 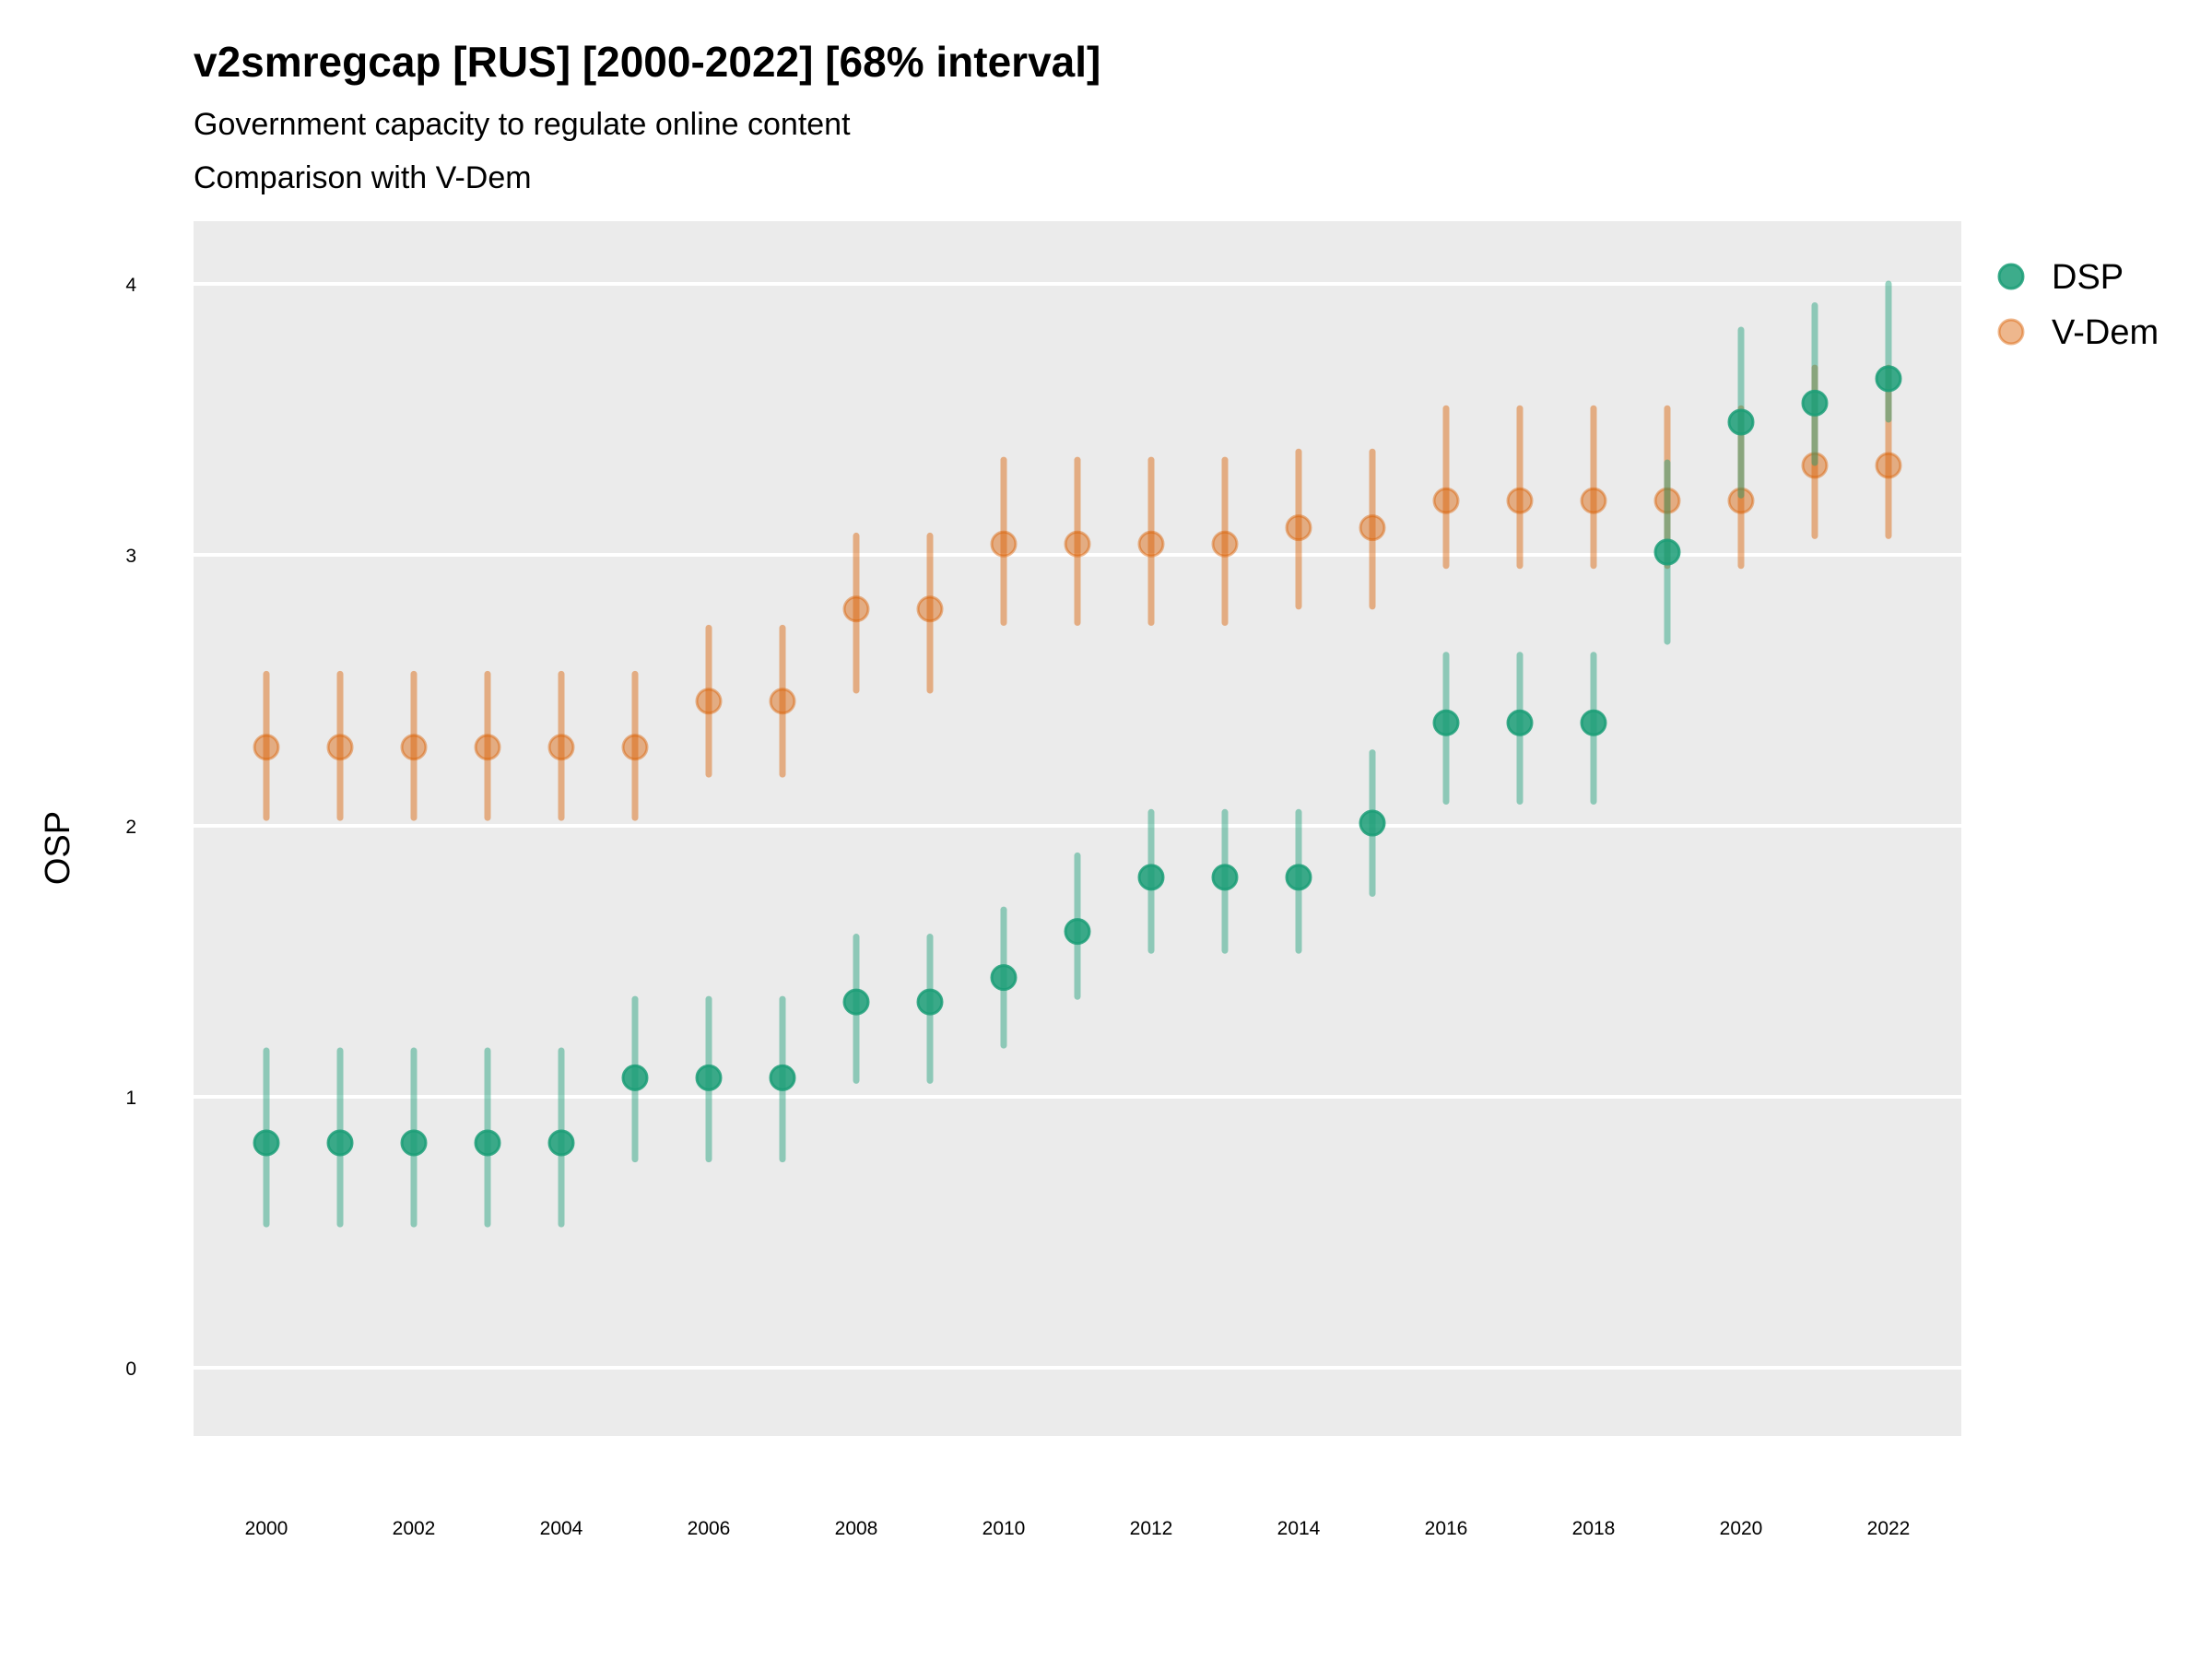 What do you see at coordinates (1299, 1528) in the screenshot?
I see `x-tick-label: 2014` at bounding box center [1299, 1528].